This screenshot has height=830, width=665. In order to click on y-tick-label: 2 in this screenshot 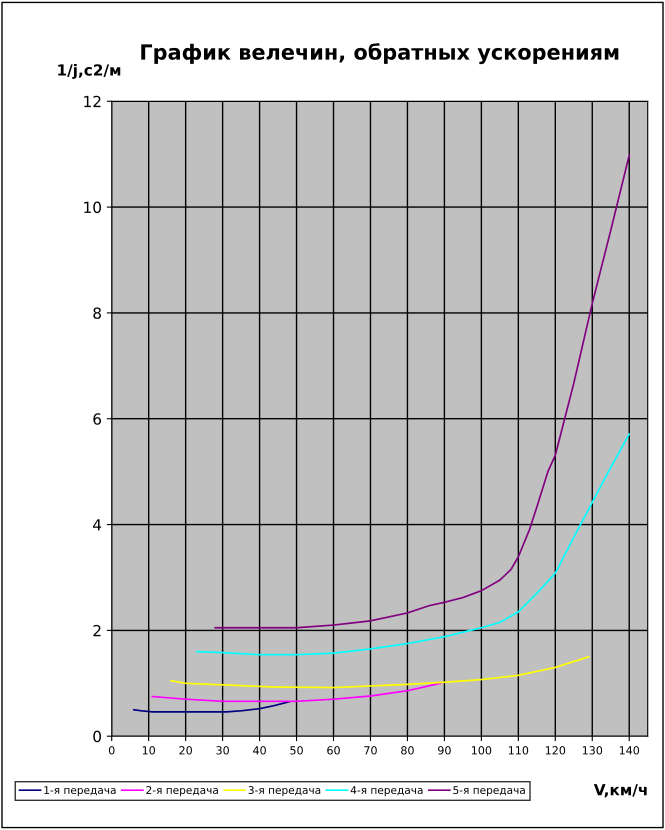, I will do `click(96, 630)`.